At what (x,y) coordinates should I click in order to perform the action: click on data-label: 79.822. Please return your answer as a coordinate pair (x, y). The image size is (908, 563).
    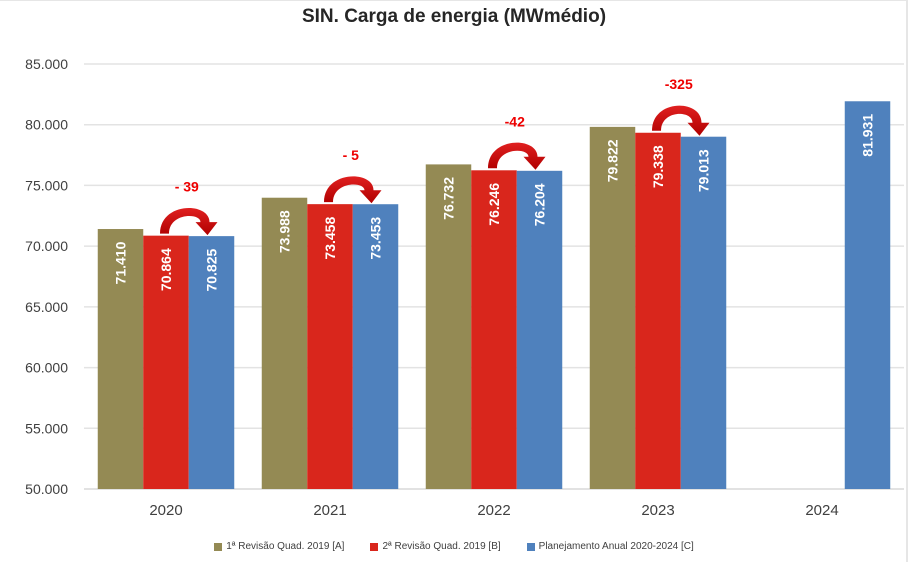
    Looking at the image, I should click on (613, 160).